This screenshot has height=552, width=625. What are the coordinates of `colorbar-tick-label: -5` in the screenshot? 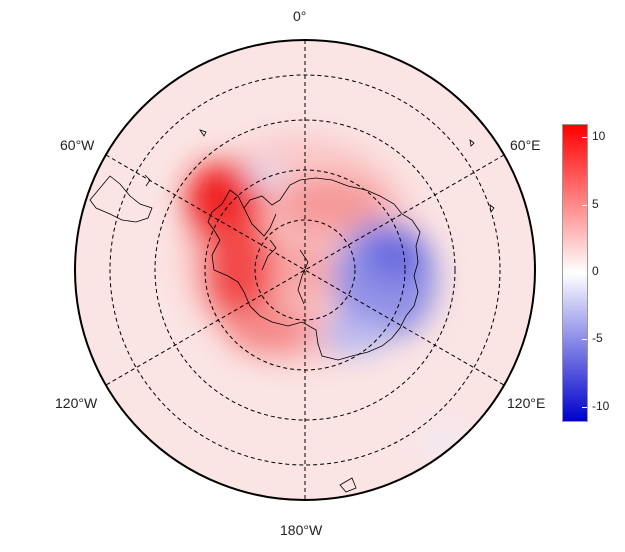 It's located at (597, 338).